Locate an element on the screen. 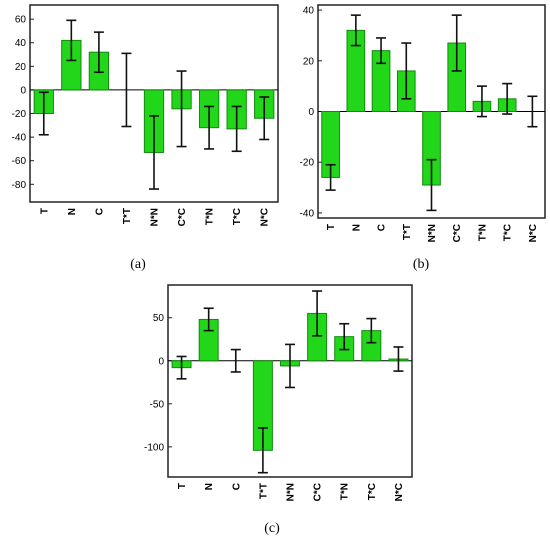  category-label-a-5: C*C is located at coordinates (182, 217).